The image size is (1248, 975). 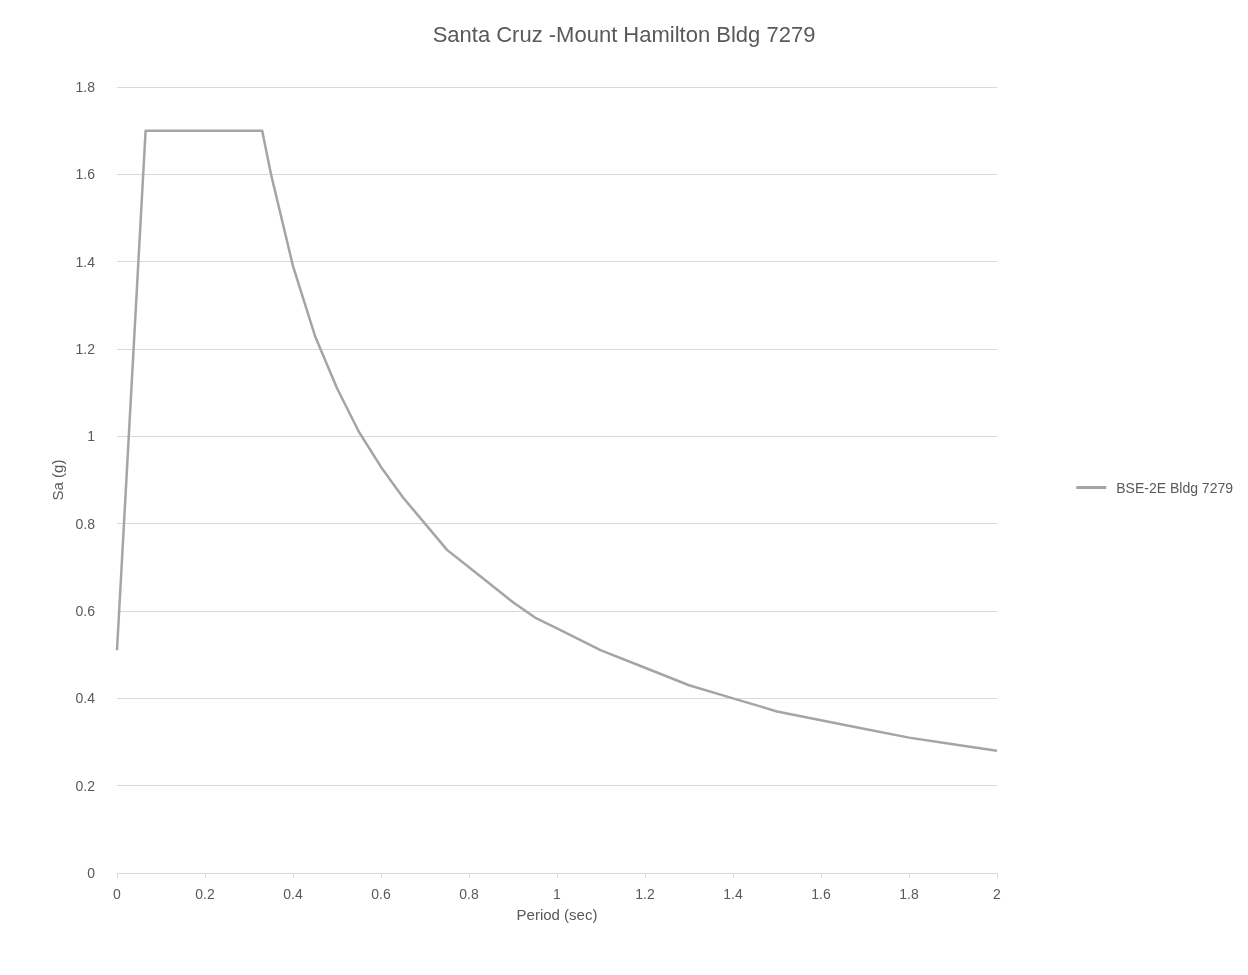 What do you see at coordinates (91, 436) in the screenshot?
I see `y-tick-label: 1` at bounding box center [91, 436].